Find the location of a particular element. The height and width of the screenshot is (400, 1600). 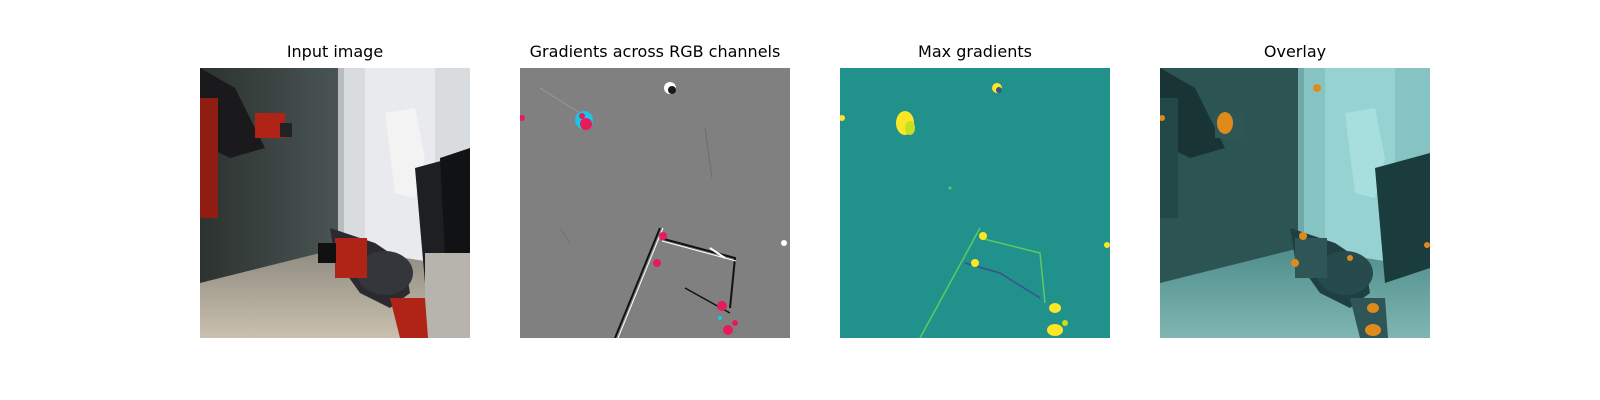

panel-title-max-gradients: Max gradients is located at coordinates (975, 51).